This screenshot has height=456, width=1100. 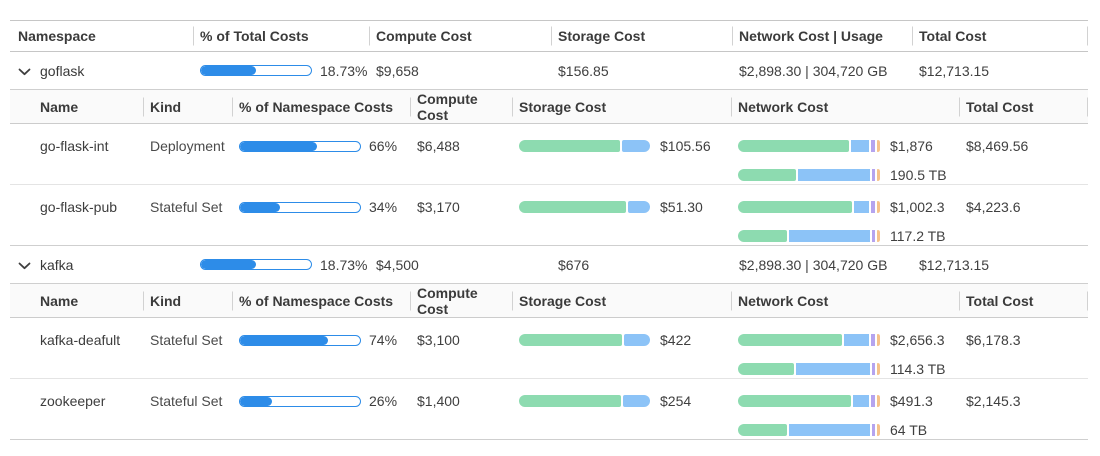 I want to click on workload-name-cell: kafka-deafult, so click(x=76, y=348).